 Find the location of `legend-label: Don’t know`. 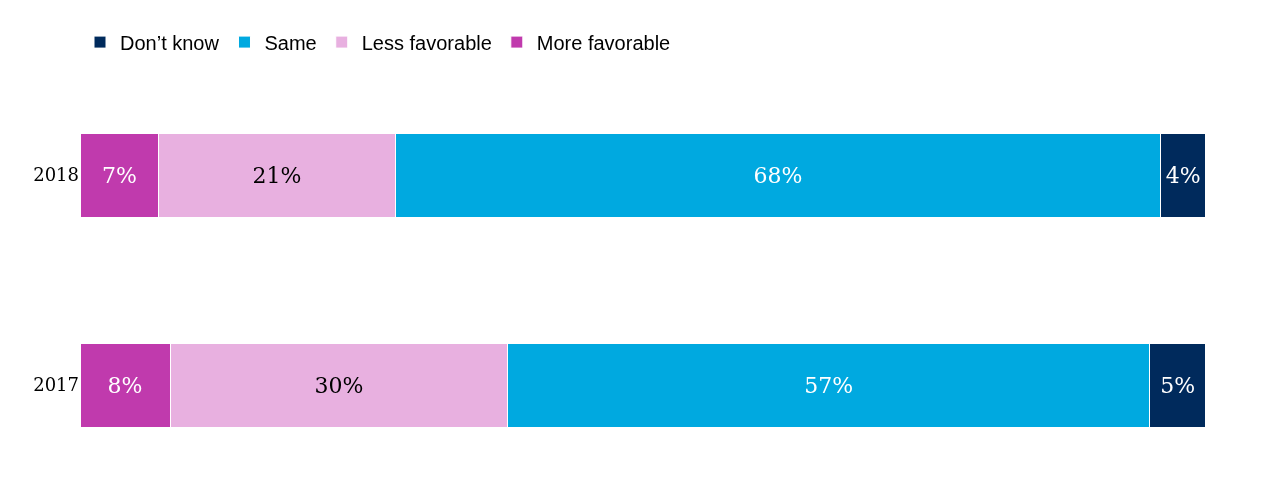

legend-label: Don’t know is located at coordinates (170, 42).